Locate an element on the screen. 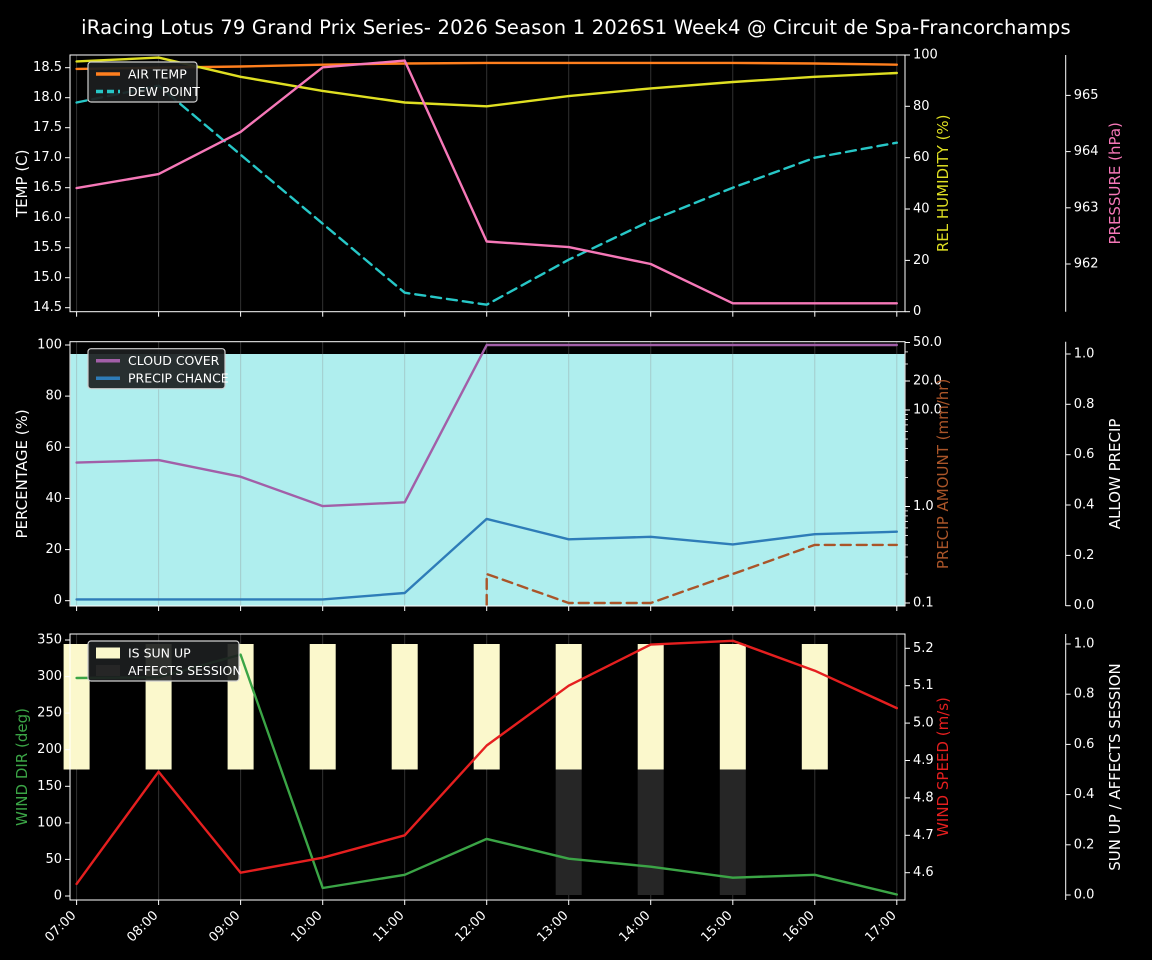 The width and height of the screenshot is (1152, 960). y3-tick-label: 0.6 is located at coordinates (1084, 454).